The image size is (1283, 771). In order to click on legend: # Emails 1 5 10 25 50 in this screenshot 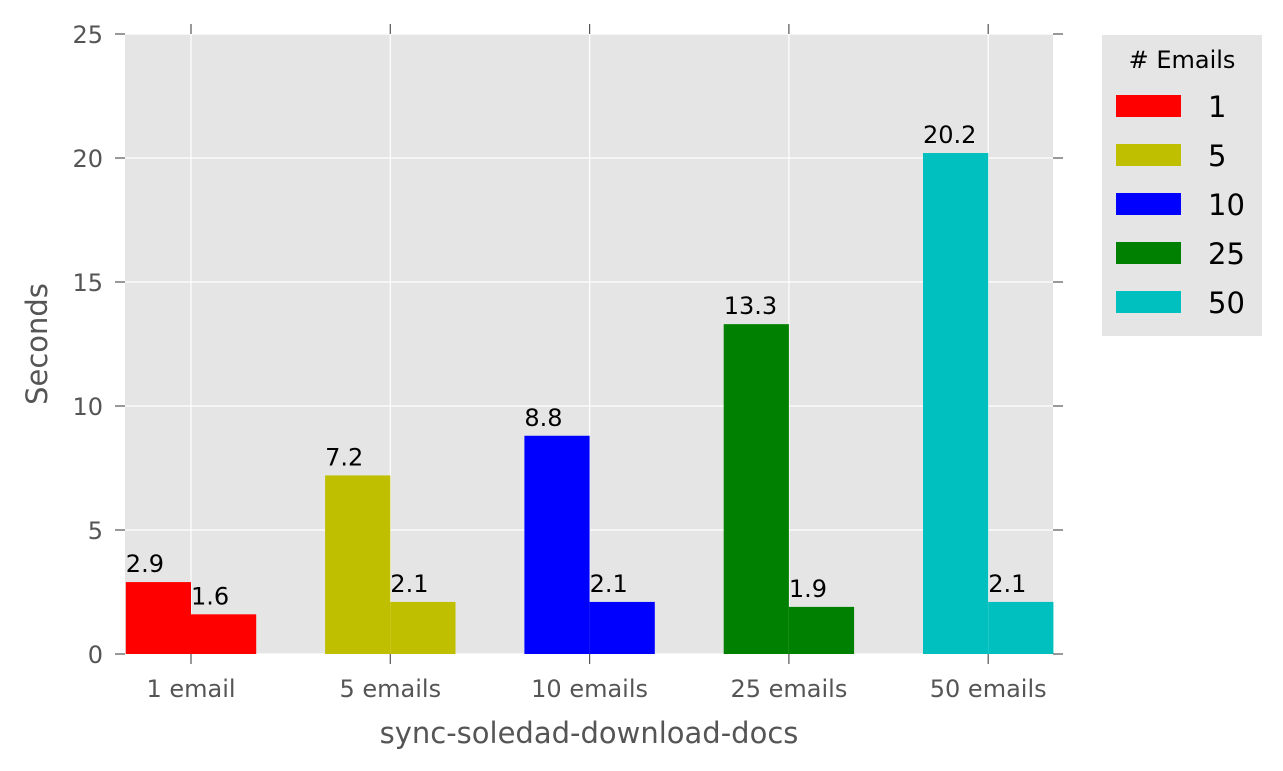, I will do `click(1182, 185)`.